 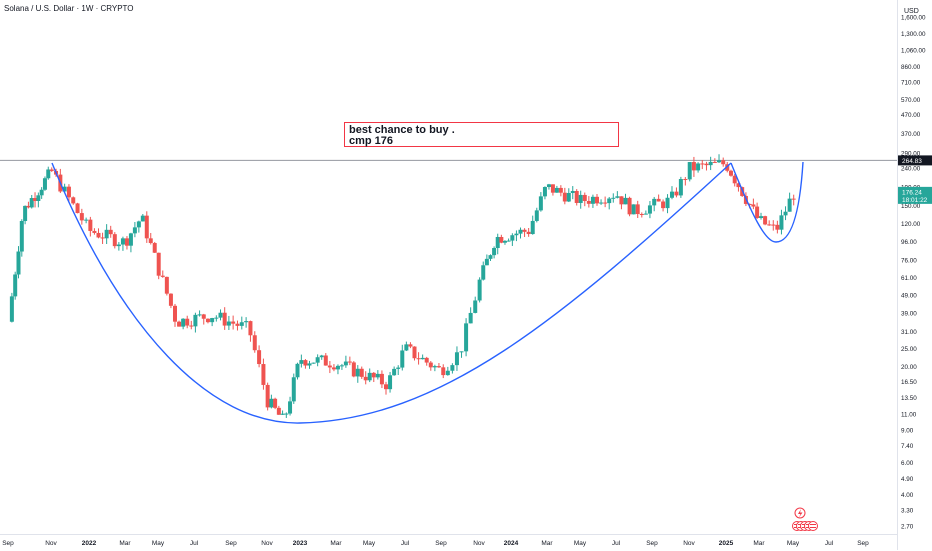 What do you see at coordinates (300, 543) in the screenshot?
I see `time-tick-label: 2023` at bounding box center [300, 543].